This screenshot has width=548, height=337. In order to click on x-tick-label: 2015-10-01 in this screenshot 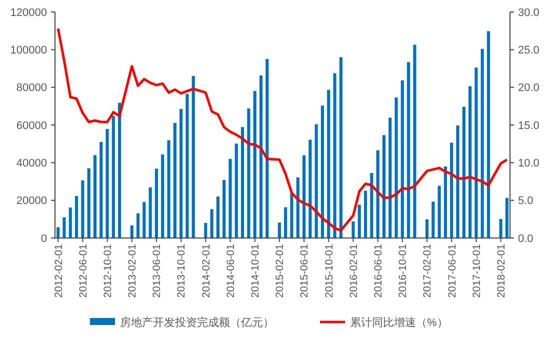, I will do `click(329, 271)`.